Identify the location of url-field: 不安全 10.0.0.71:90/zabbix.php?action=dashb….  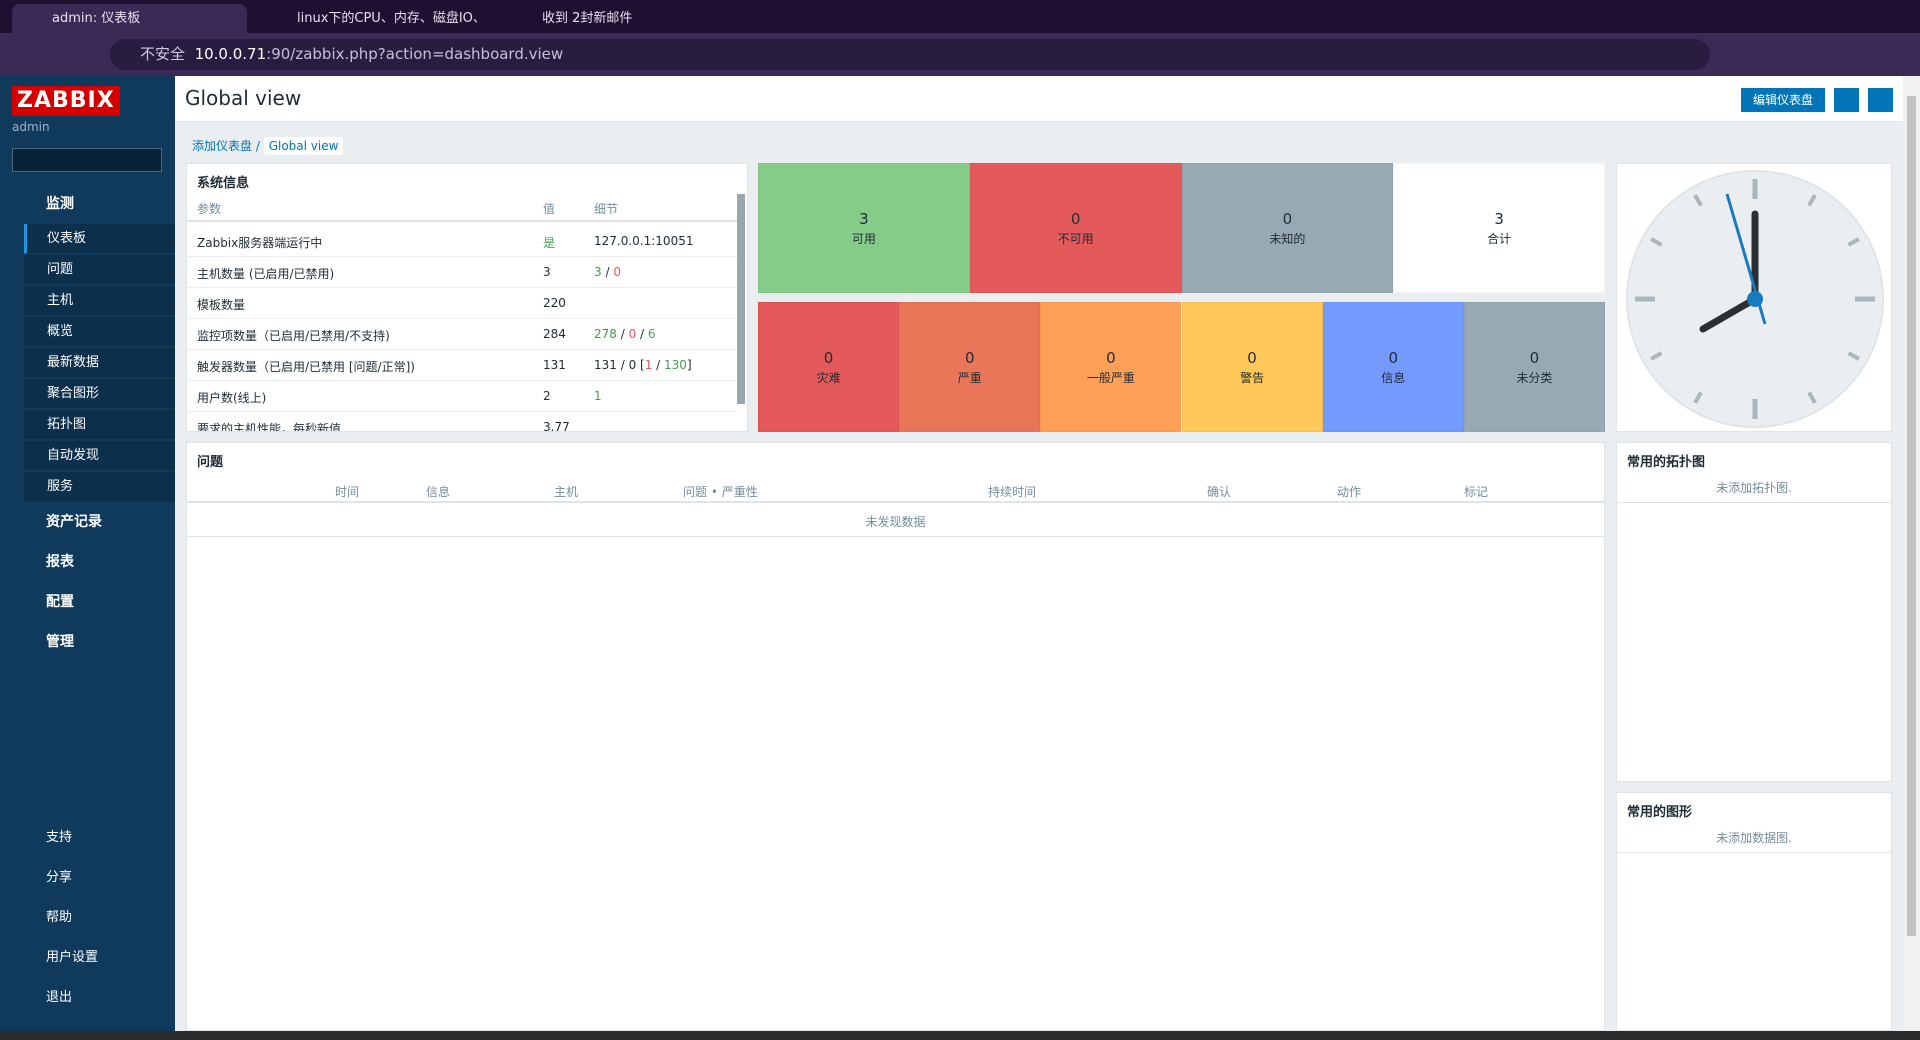
(910, 54).